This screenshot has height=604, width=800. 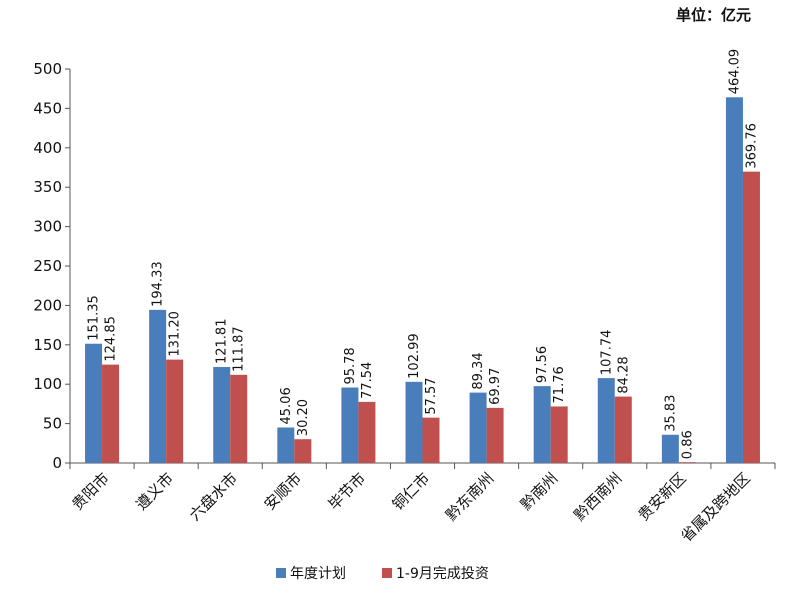 I want to click on data-label: 77.54, so click(x=367, y=380).